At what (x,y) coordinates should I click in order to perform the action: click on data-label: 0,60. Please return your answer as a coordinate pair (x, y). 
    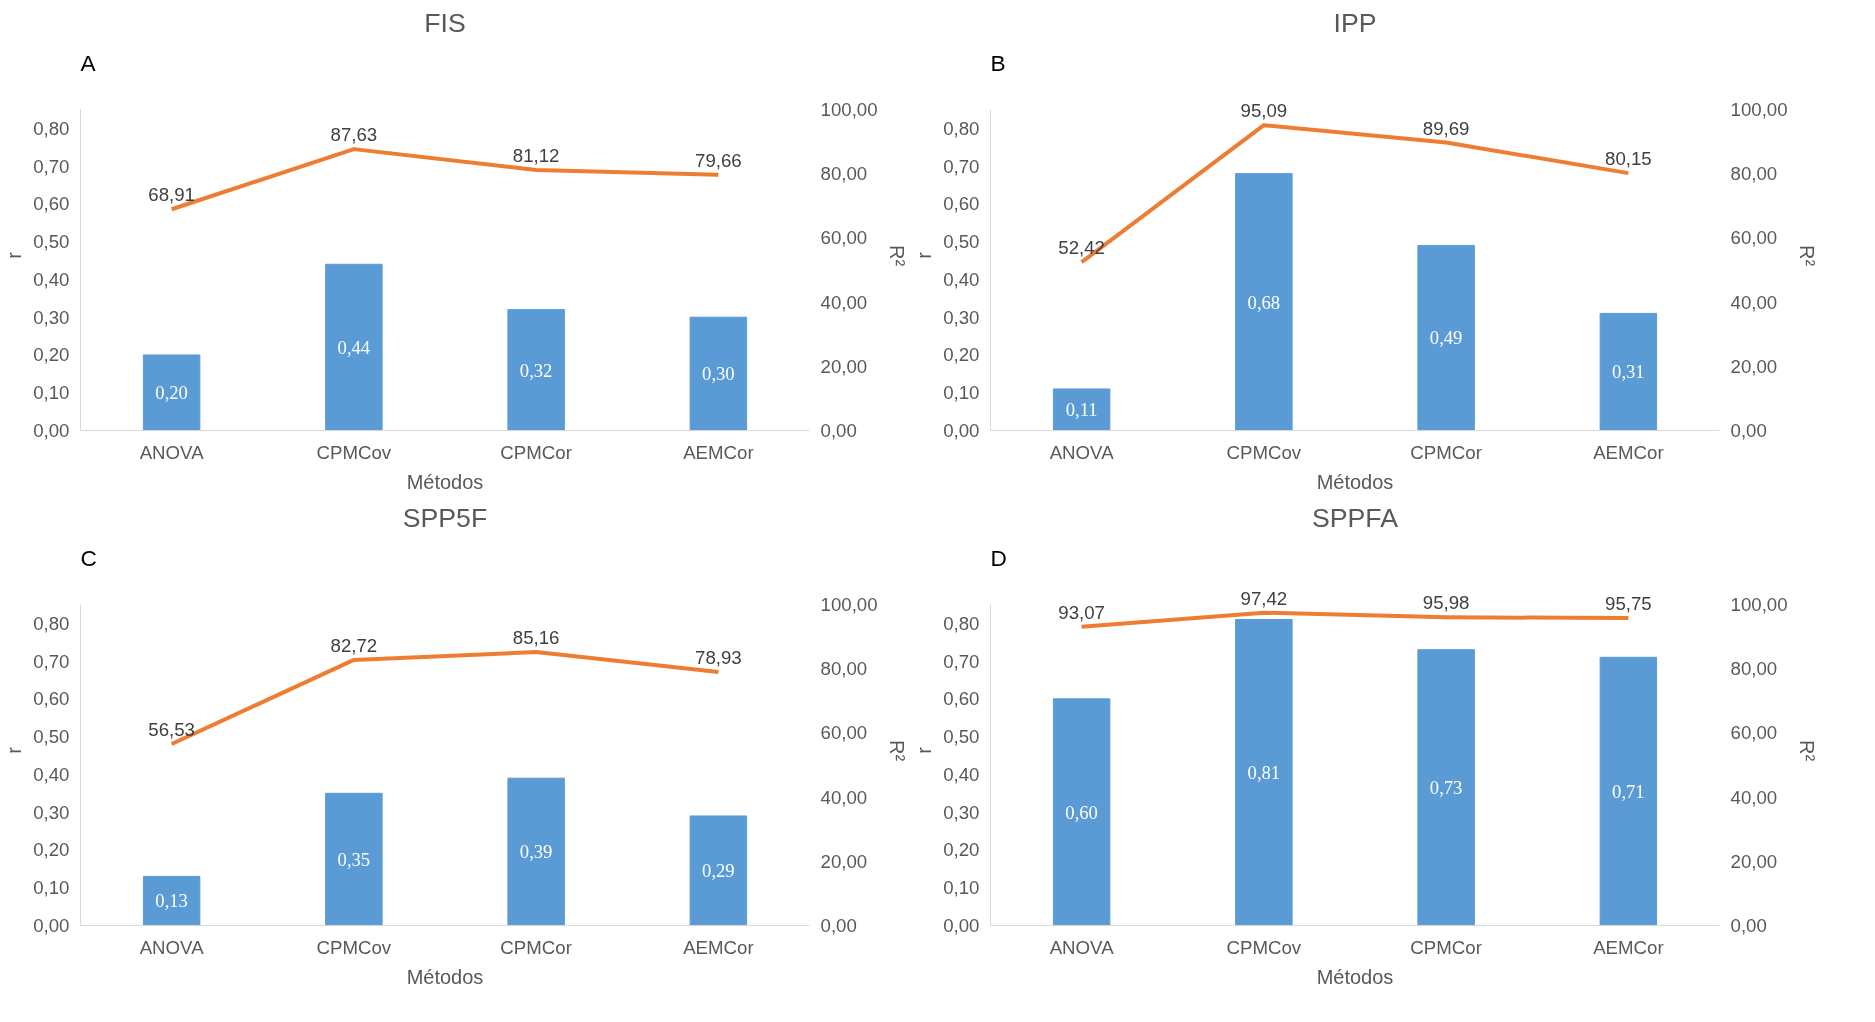
    Looking at the image, I should click on (1081, 812).